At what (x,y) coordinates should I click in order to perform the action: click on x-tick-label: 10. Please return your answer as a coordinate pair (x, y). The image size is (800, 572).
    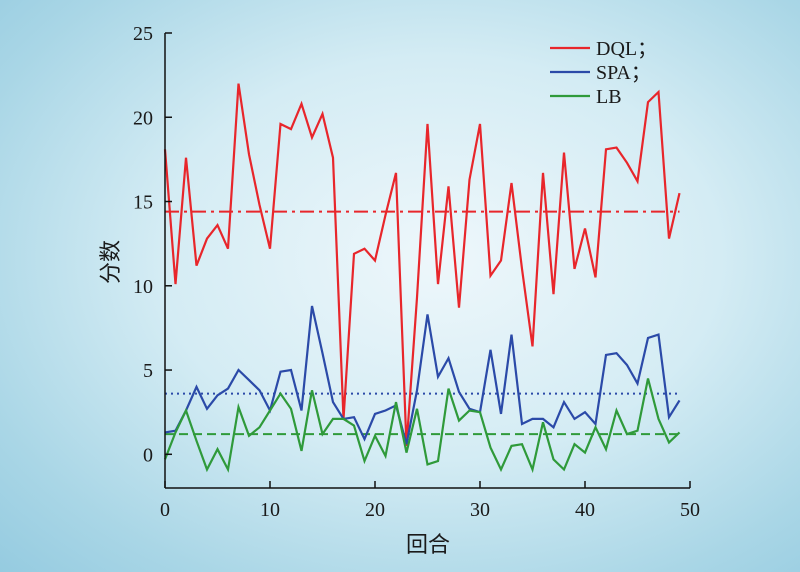
    Looking at the image, I should click on (270, 510).